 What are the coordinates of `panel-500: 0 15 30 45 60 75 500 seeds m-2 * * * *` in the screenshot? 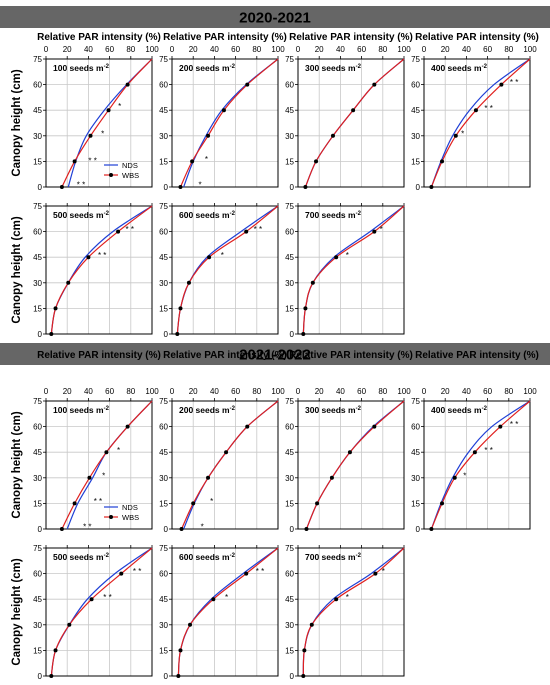 It's located at (93, 612).